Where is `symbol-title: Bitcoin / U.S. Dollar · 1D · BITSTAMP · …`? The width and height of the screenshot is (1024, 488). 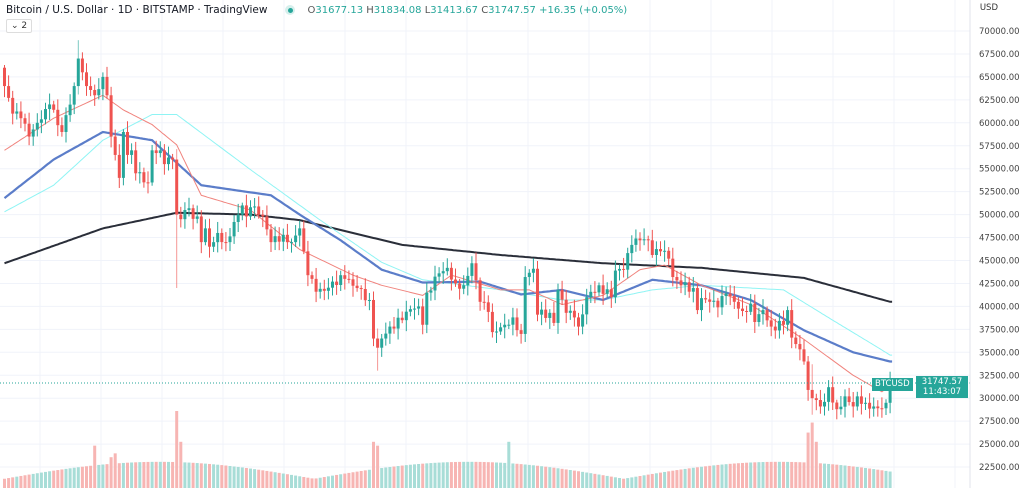 symbol-title: Bitcoin / U.S. Dollar · 1D · BITSTAMP · … is located at coordinates (137, 10).